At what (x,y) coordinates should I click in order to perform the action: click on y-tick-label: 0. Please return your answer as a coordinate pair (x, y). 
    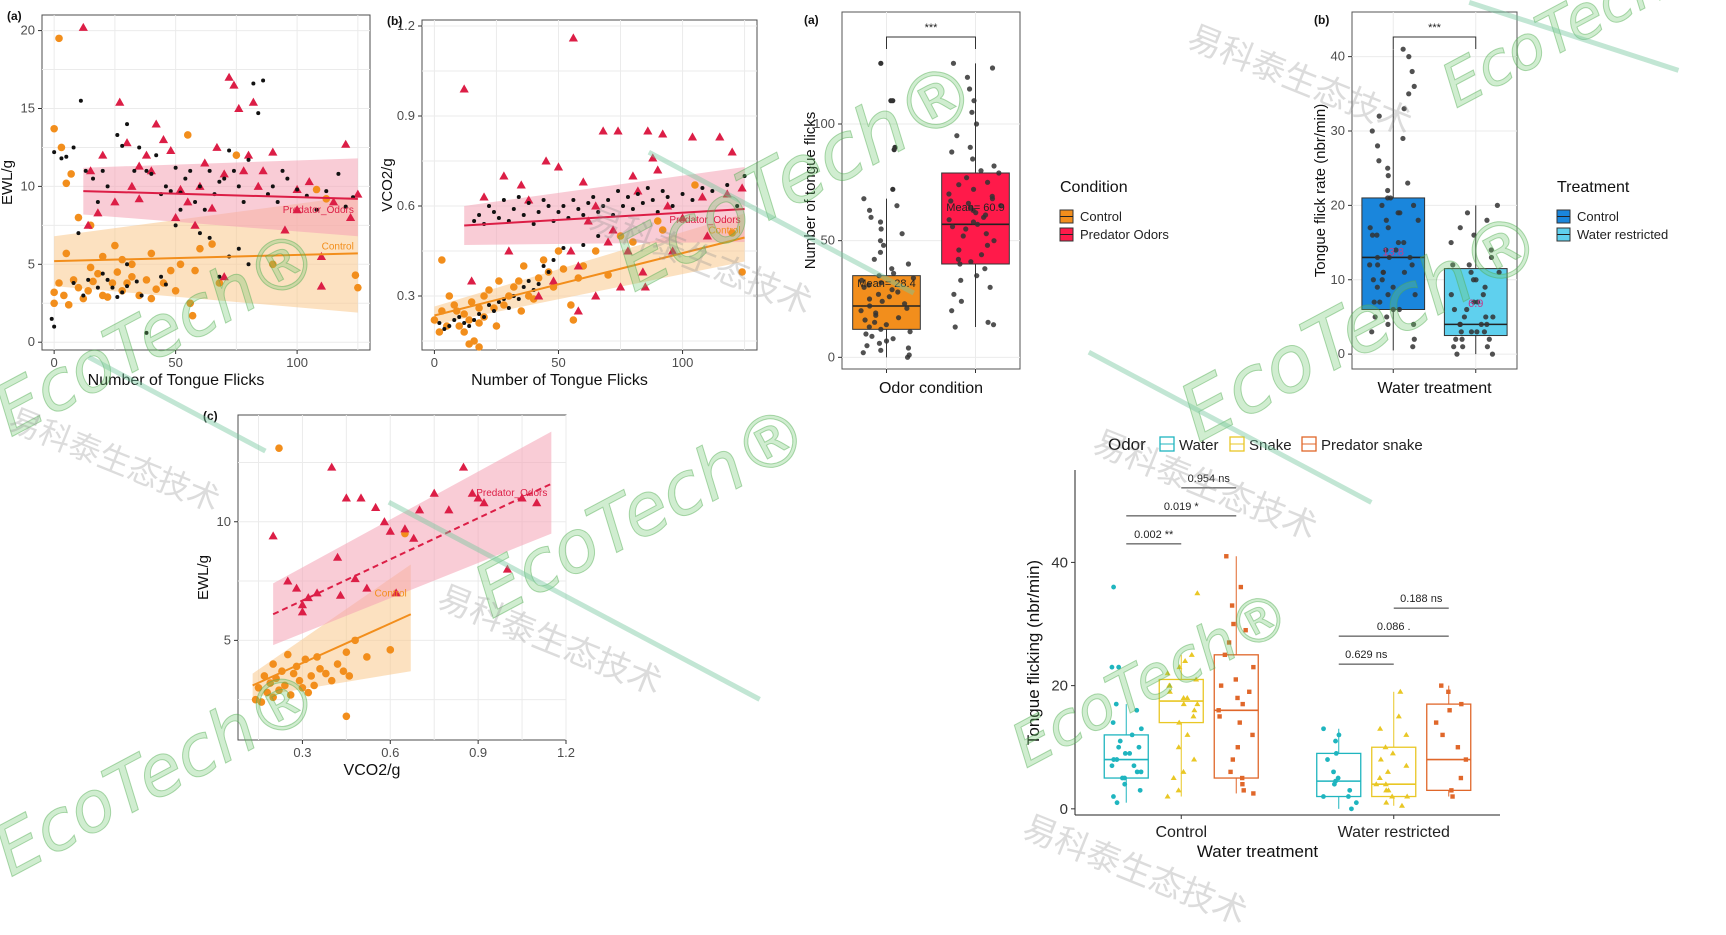
    Looking at the image, I should click on (1064, 809).